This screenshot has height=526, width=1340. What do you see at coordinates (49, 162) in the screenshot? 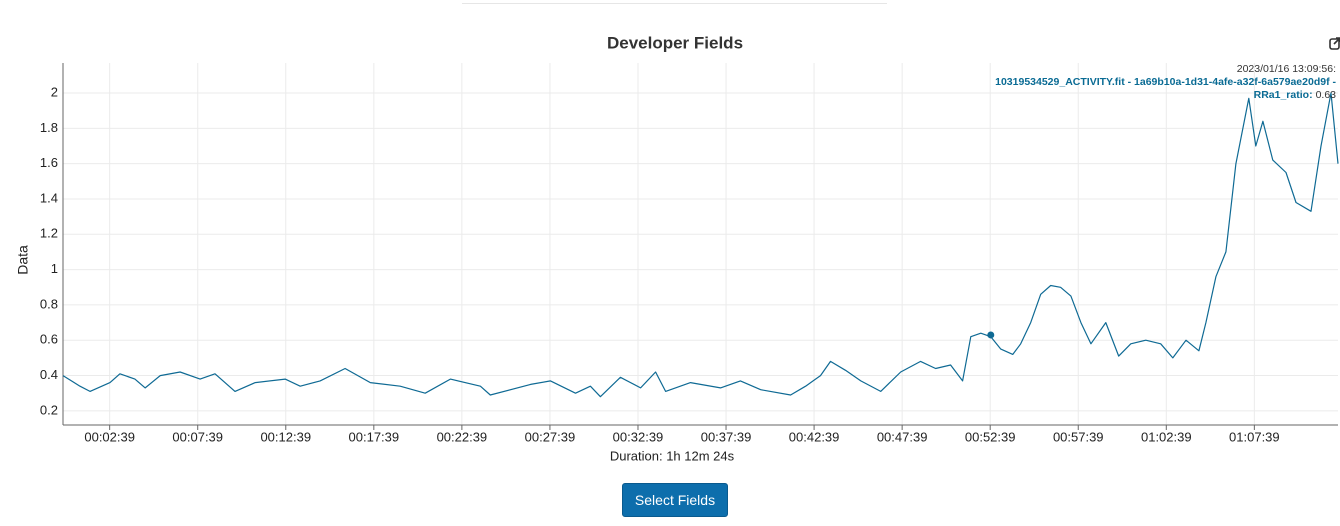
I see `y-tick-label: 1.6` at bounding box center [49, 162].